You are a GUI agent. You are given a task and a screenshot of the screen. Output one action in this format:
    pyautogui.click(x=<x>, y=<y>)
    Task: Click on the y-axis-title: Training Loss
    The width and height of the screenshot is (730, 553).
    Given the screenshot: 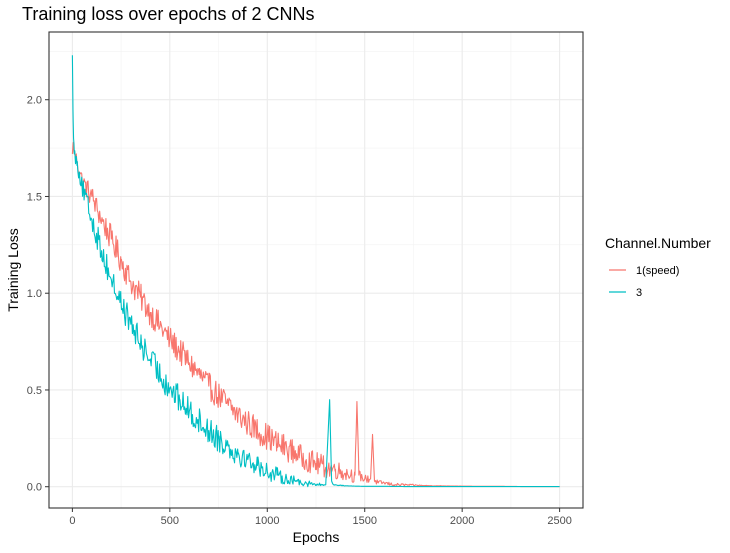 What is the action you would take?
    pyautogui.click(x=13, y=270)
    